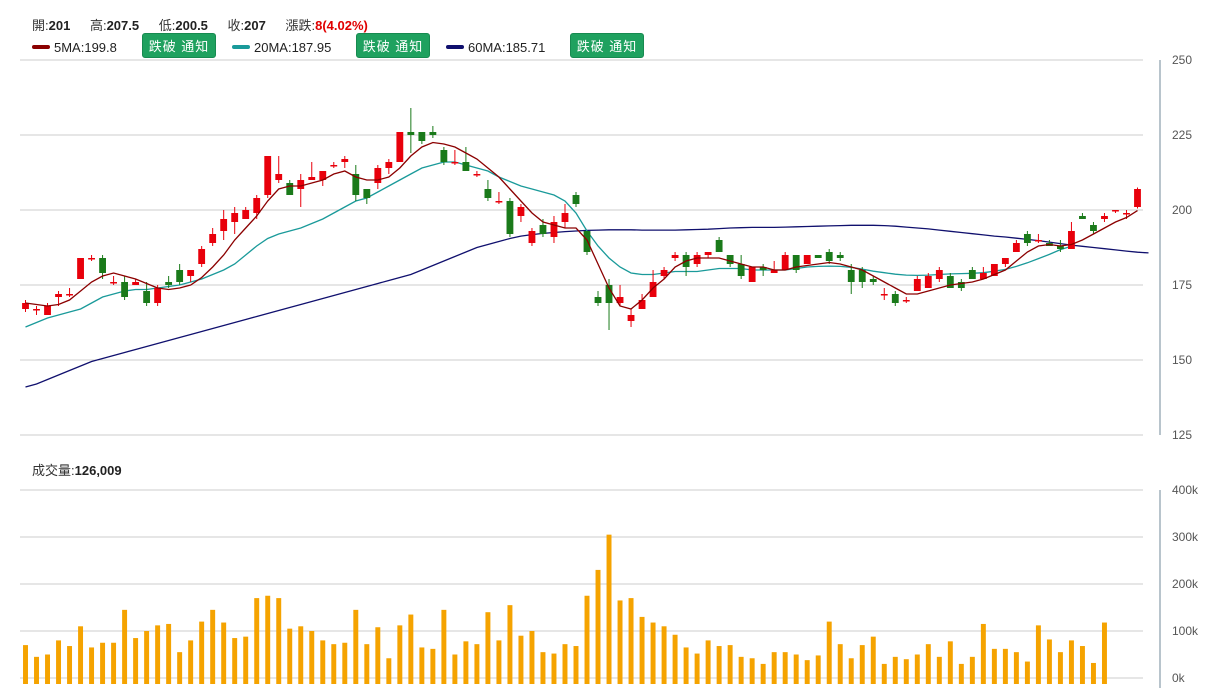  What do you see at coordinates (1185, 631) in the screenshot?
I see `volume-tick-label: 100k` at bounding box center [1185, 631].